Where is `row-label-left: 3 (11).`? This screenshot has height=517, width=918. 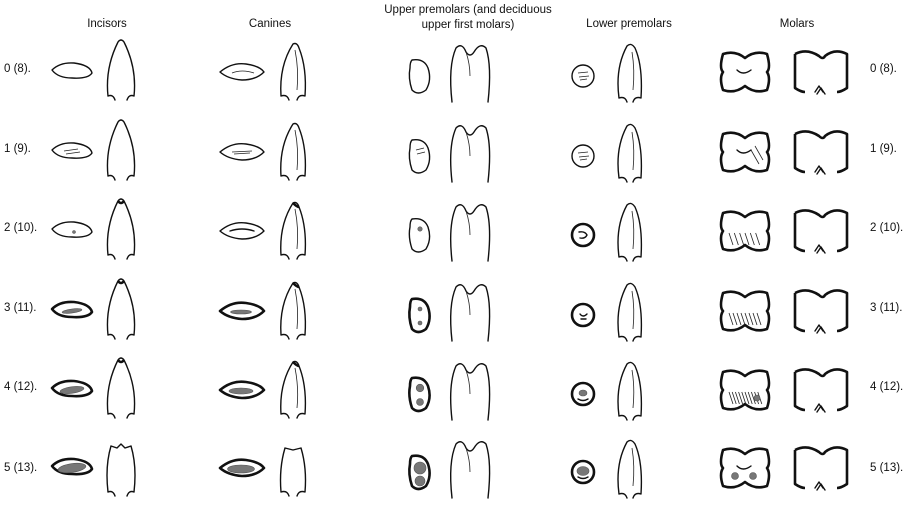
row-label-left: 3 (11). is located at coordinates (20, 308).